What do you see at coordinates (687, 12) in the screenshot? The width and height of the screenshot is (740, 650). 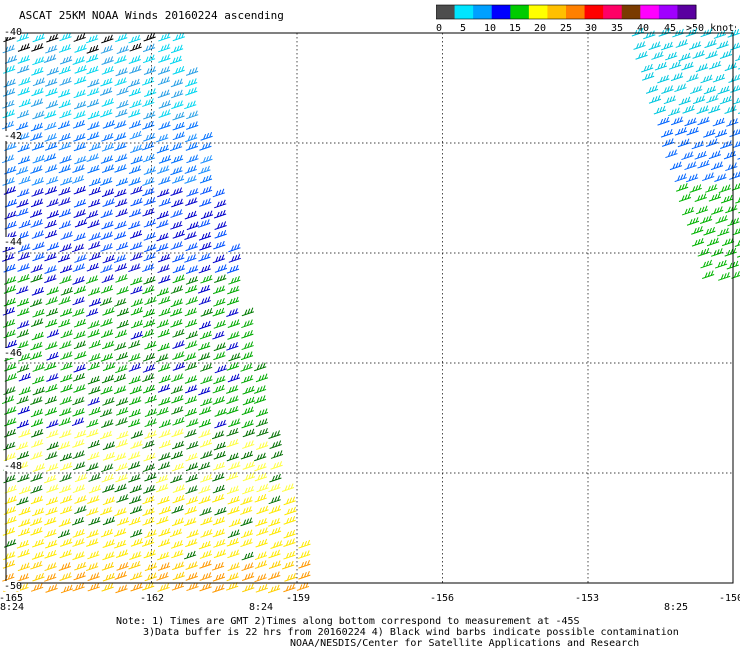 I see `colorbar-swatch` at bounding box center [687, 12].